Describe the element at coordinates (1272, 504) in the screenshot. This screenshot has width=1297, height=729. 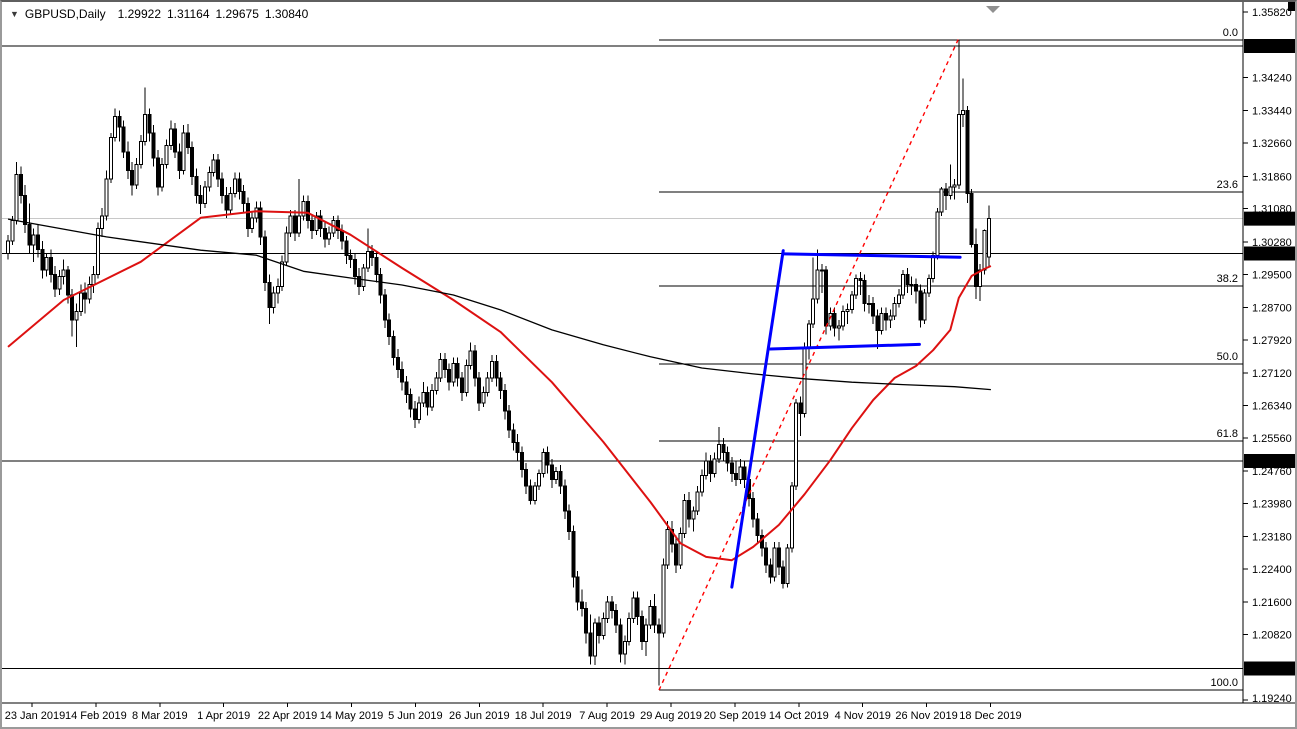
I see `price-tick-label: 1.23980` at that location.